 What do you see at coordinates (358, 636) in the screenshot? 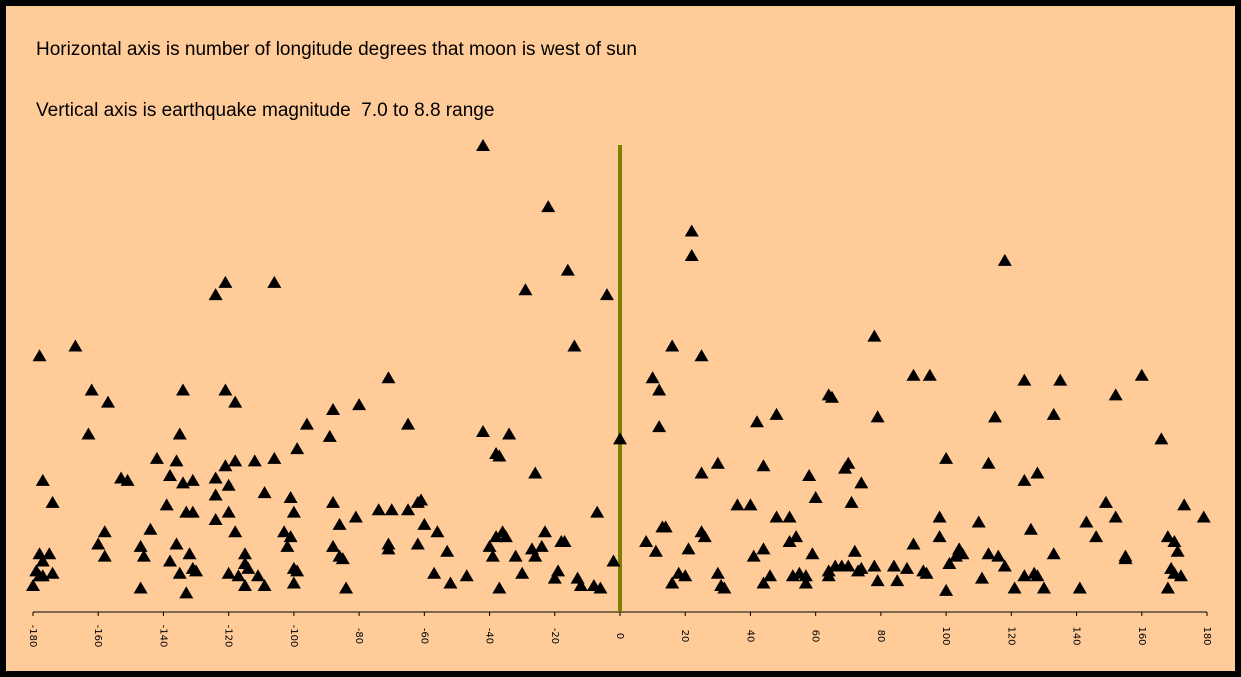
I see `x-tick-label: -80` at bounding box center [358, 636].